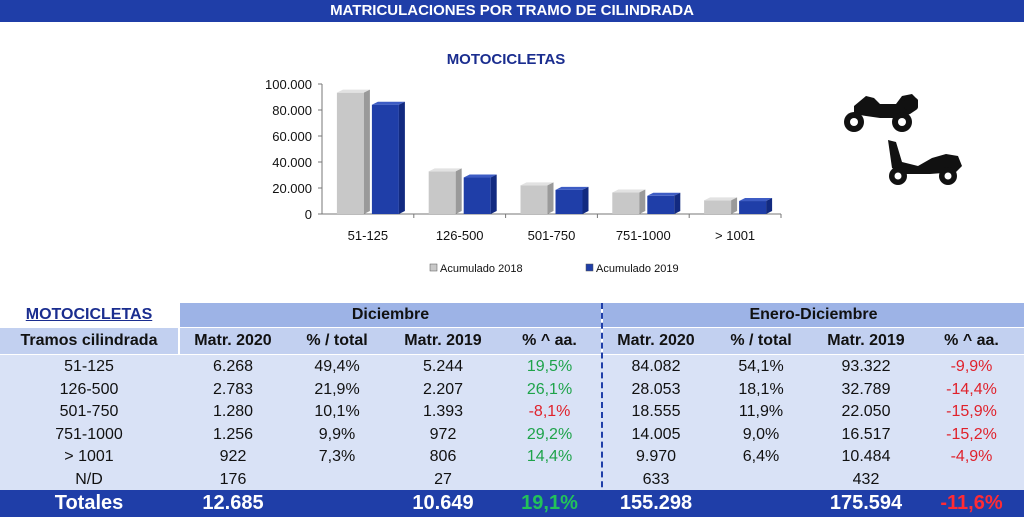  Describe the element at coordinates (89, 503) in the screenshot. I see `totals-label: Totales` at that location.